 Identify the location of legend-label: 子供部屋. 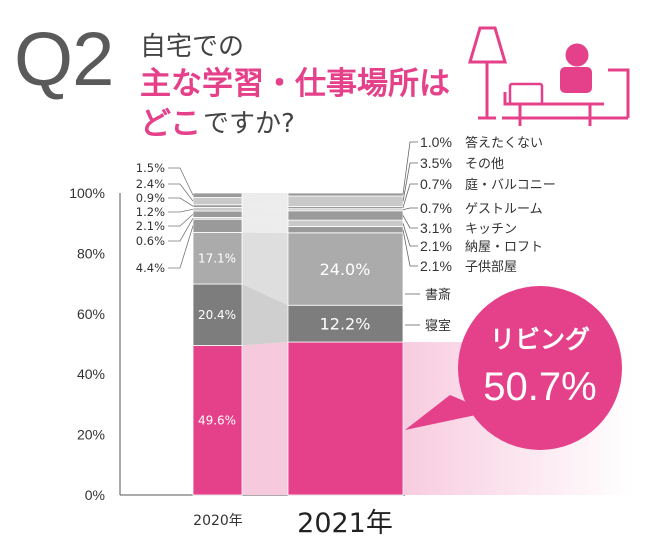
(491, 267).